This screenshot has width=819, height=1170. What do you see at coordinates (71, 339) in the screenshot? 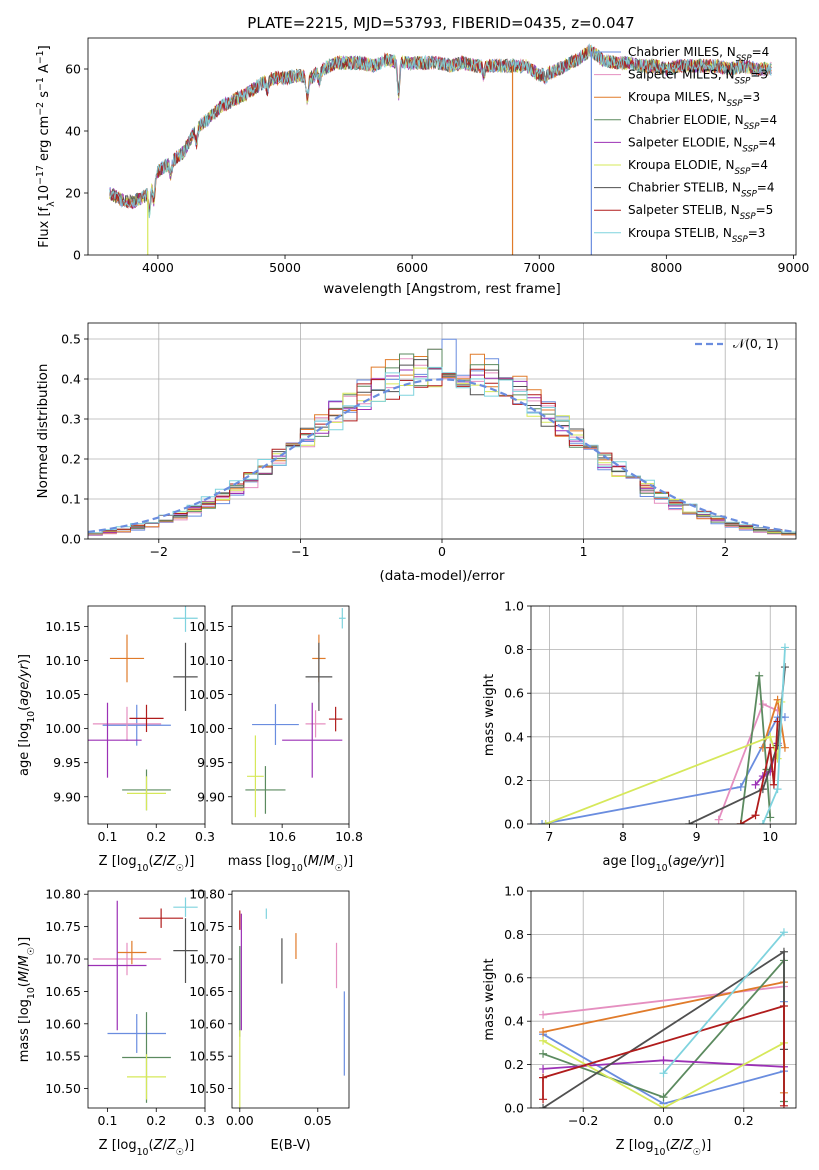
I see `y-tick-label: 0.5` at bounding box center [71, 339].